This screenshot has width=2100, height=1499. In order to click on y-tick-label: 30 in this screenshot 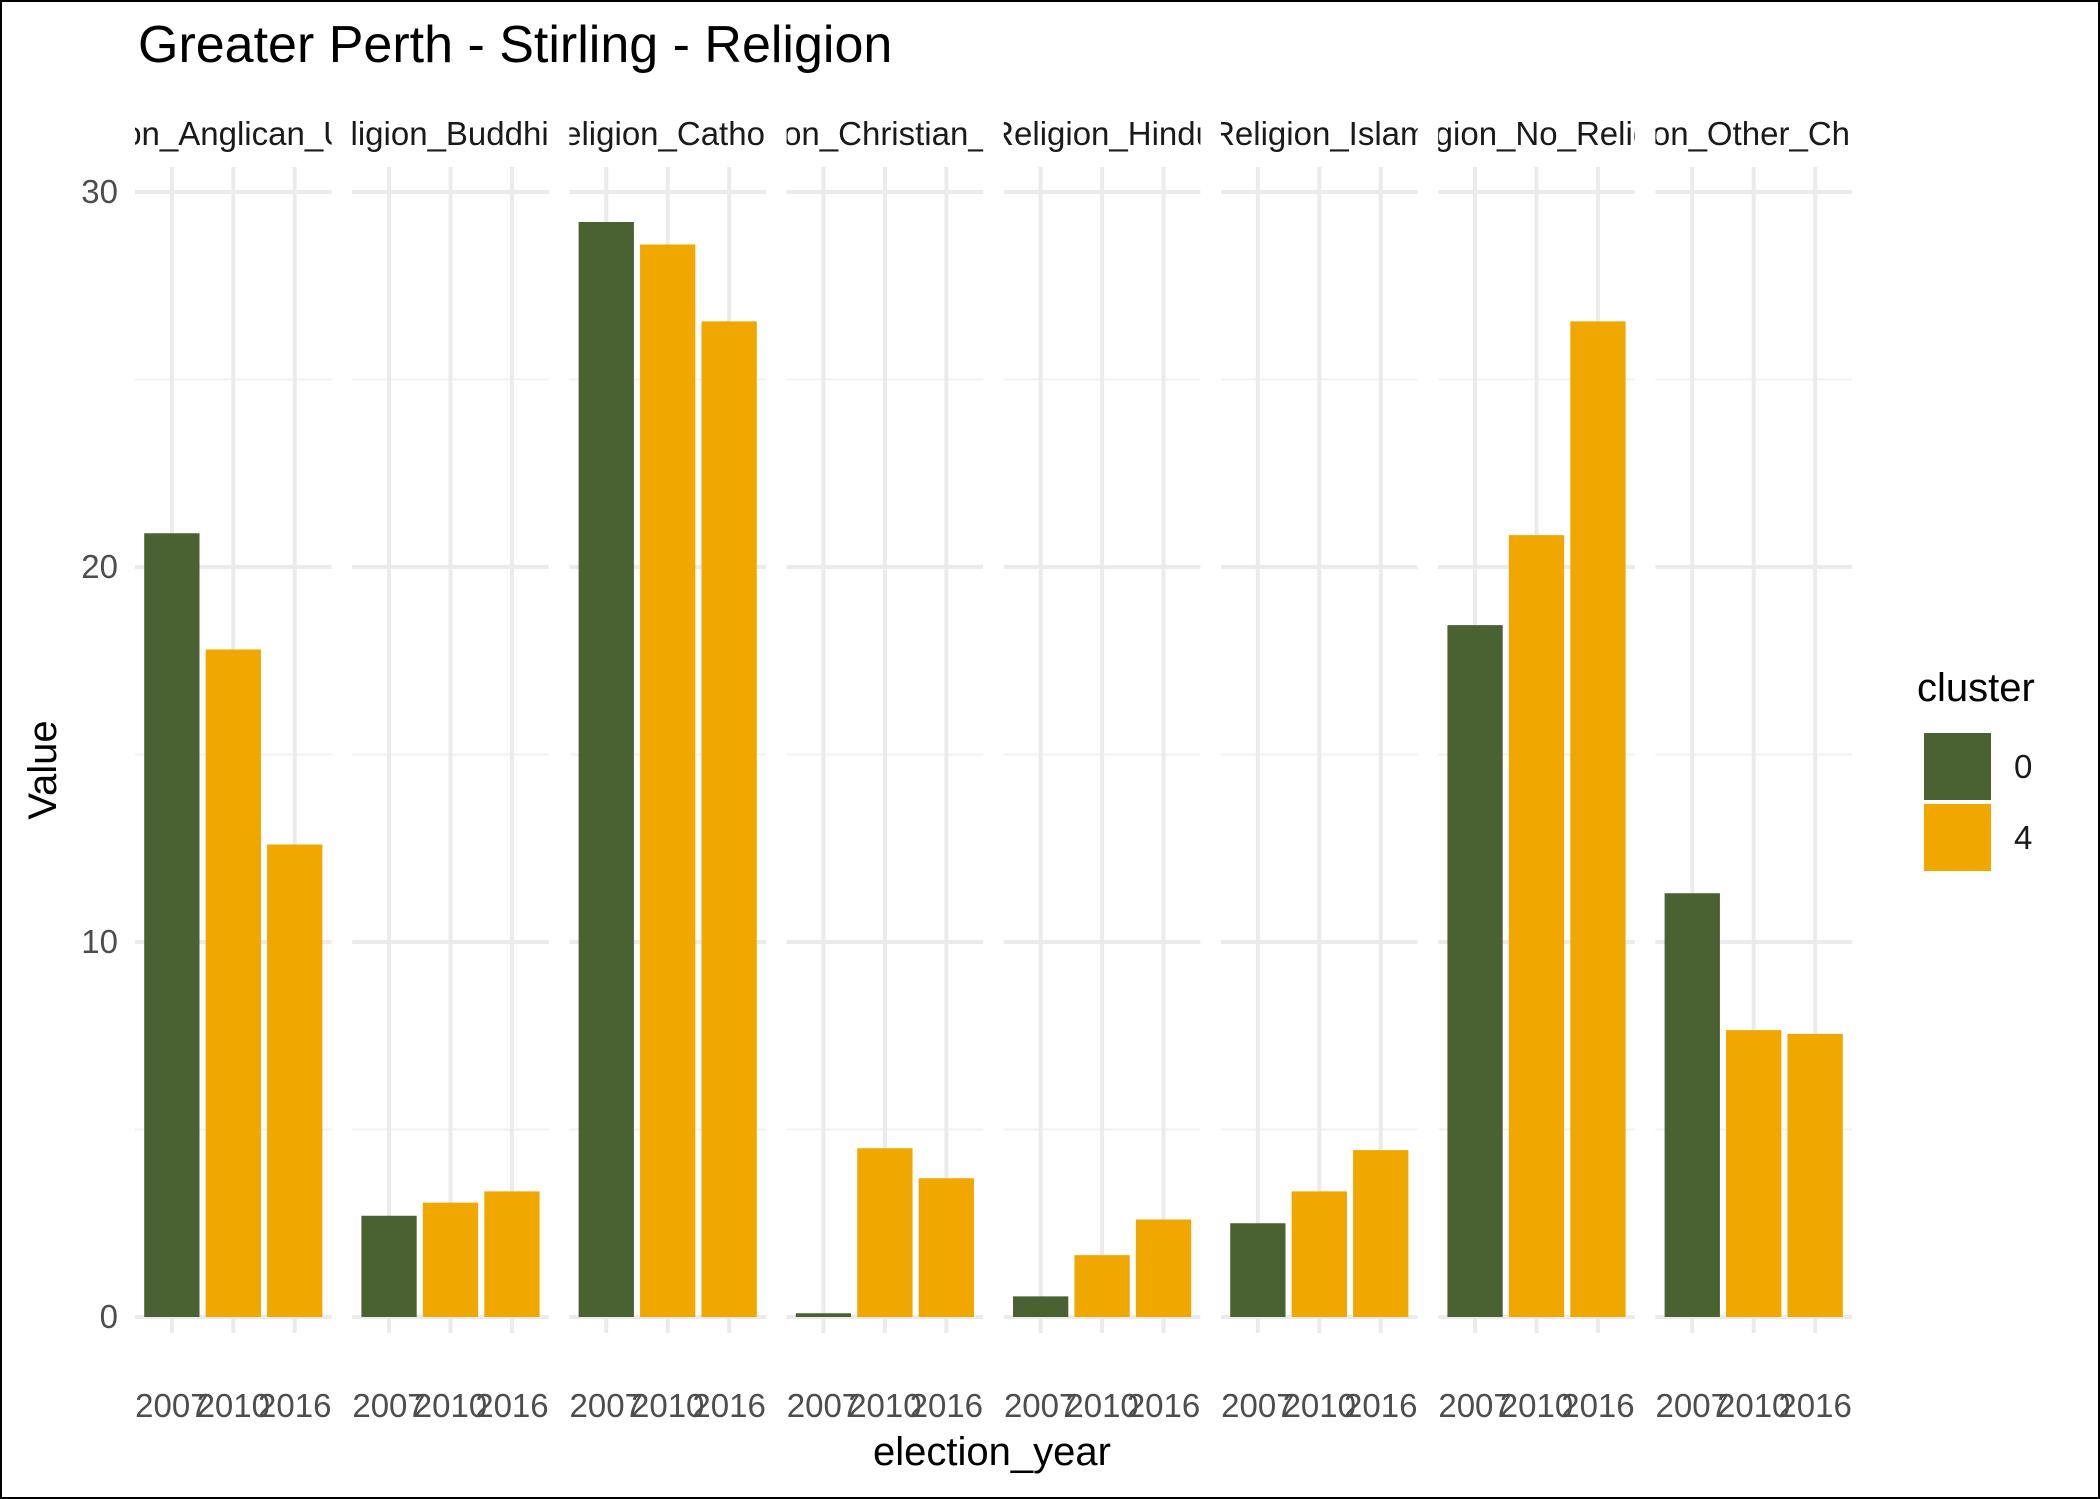, I will do `click(99, 191)`.